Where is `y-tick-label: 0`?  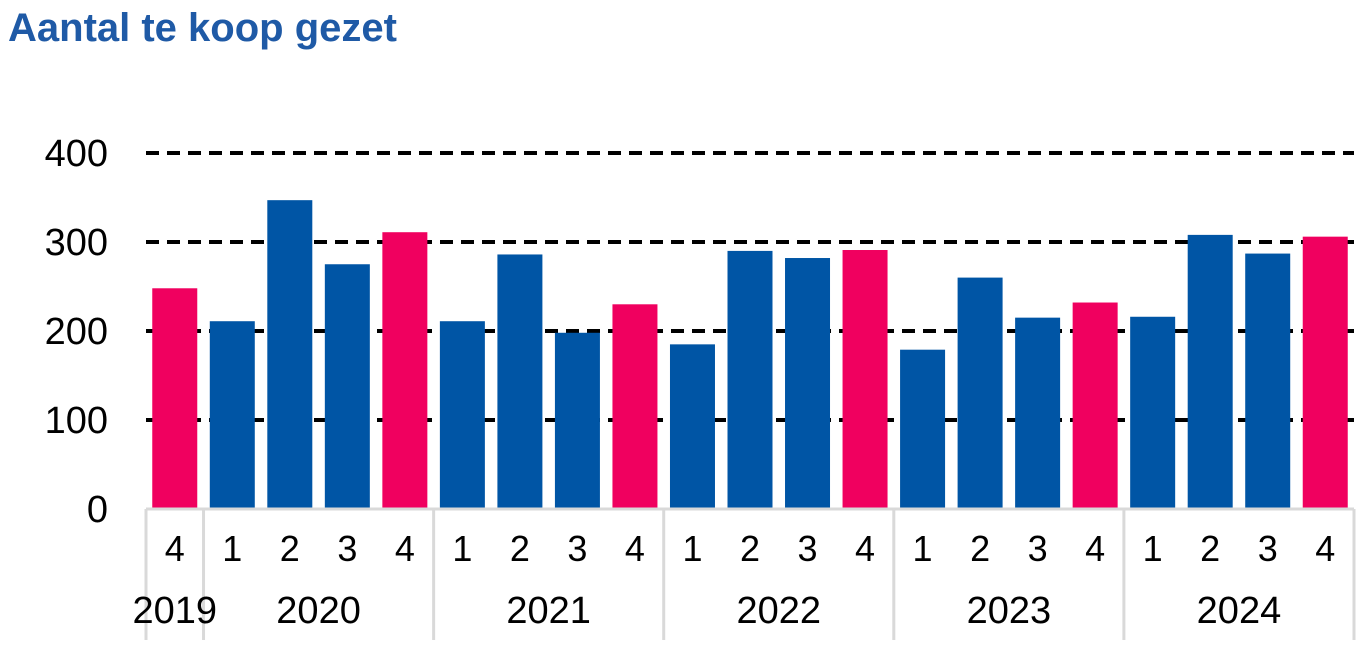 y-tick-label: 0 is located at coordinates (97, 510).